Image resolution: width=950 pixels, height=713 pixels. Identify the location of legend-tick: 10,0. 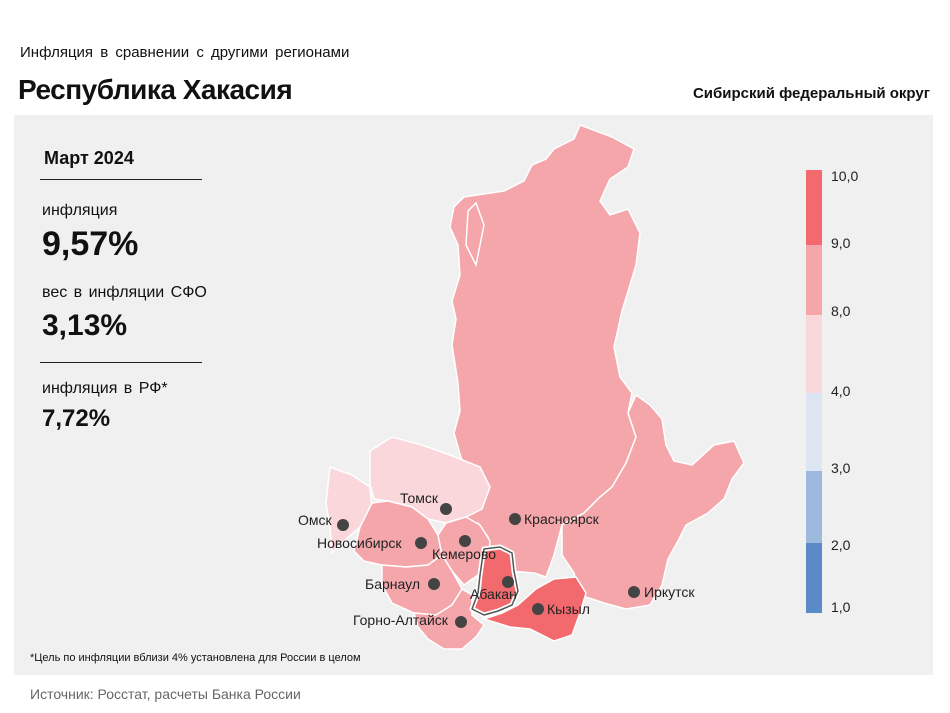
(844, 176).